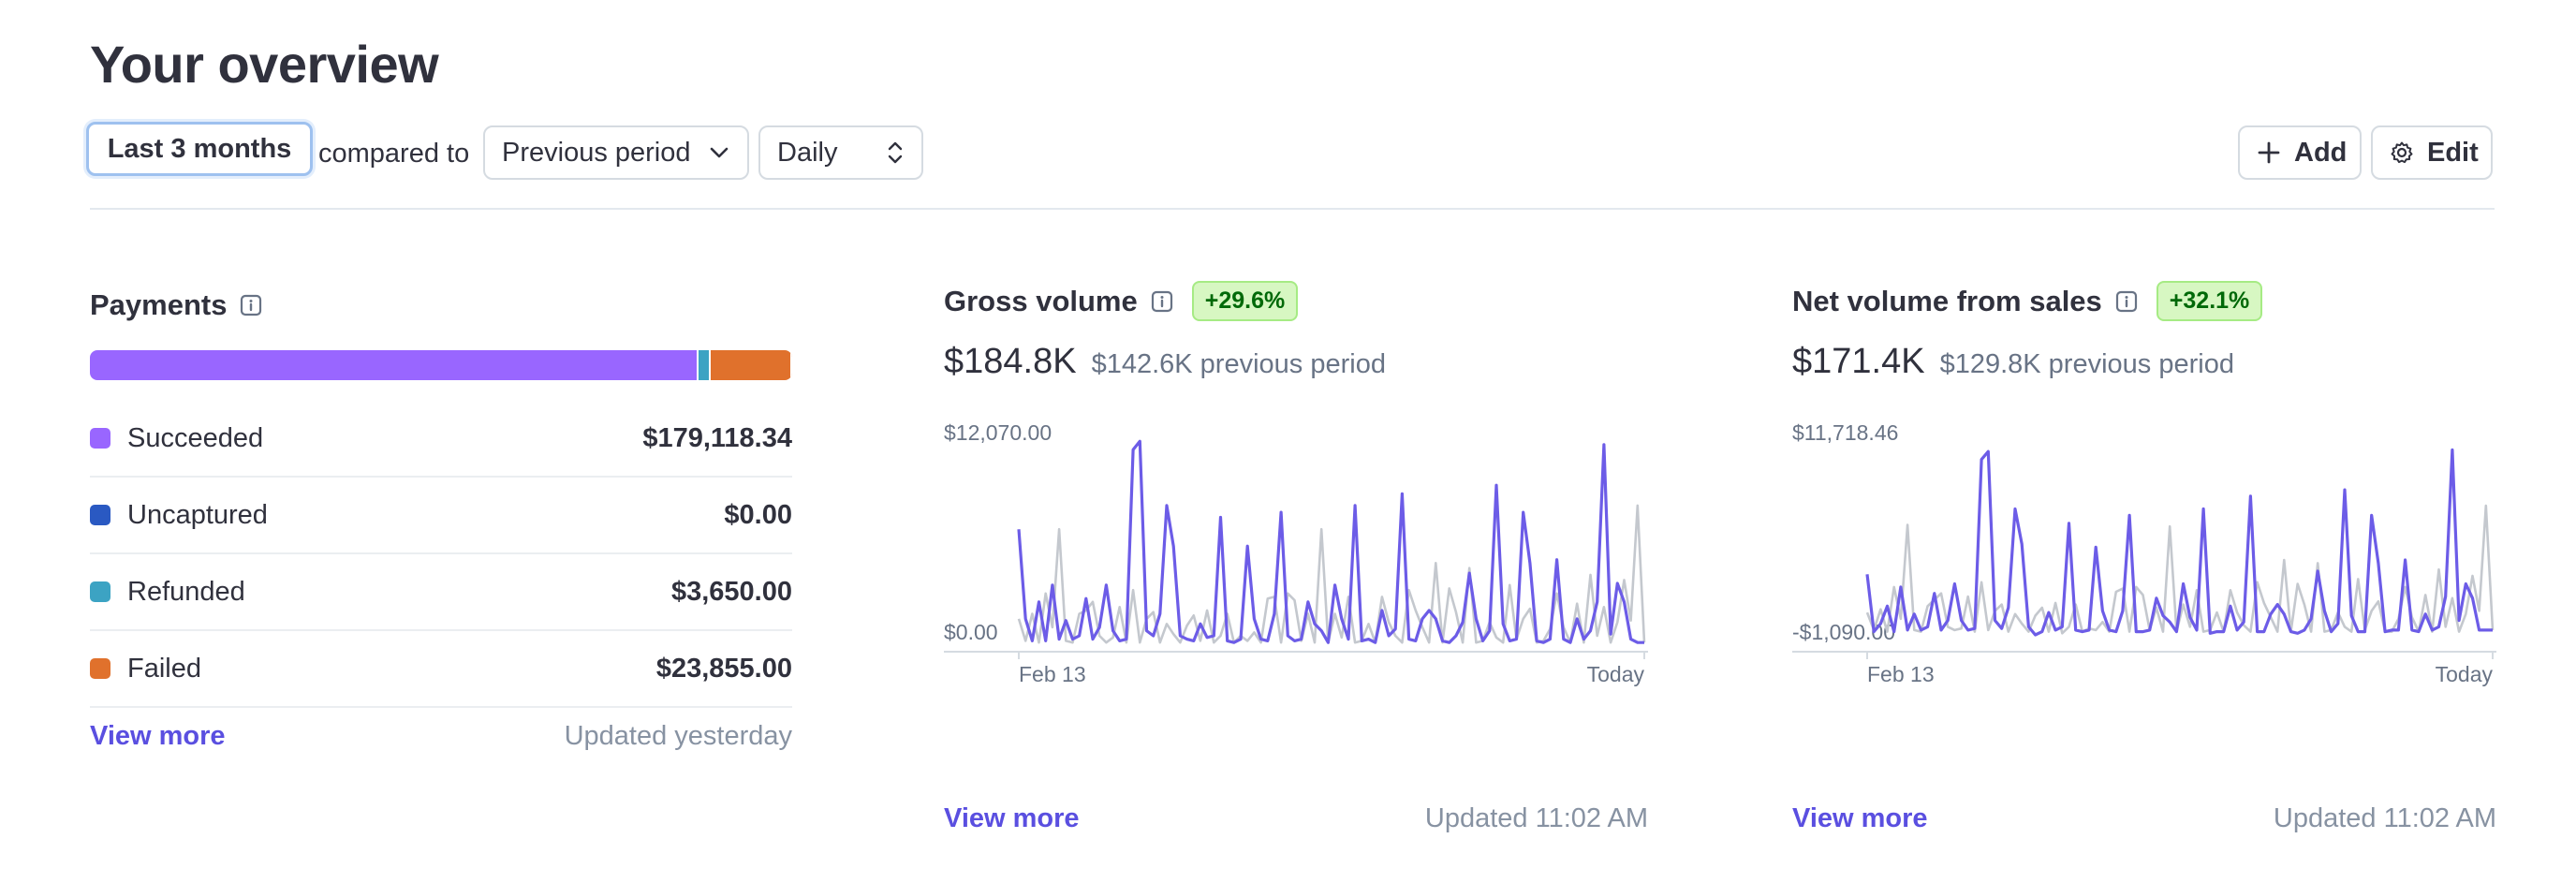 This screenshot has width=2576, height=883. I want to click on gross-volume-chart: $12,070.00 $0.00 Feb 13 Today, so click(1296, 552).